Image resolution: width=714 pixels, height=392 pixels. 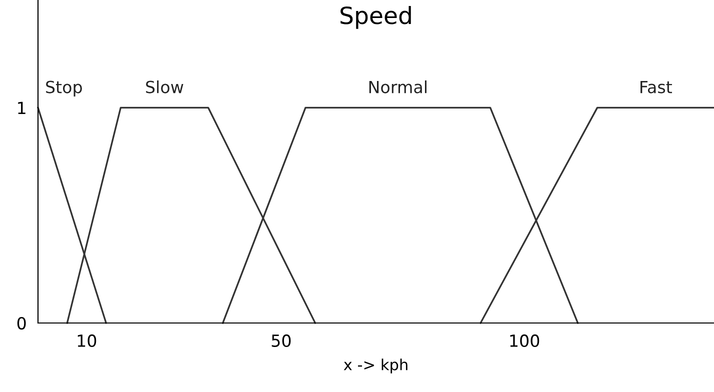 What do you see at coordinates (64, 88) in the screenshot?
I see `series-label: Stop` at bounding box center [64, 88].